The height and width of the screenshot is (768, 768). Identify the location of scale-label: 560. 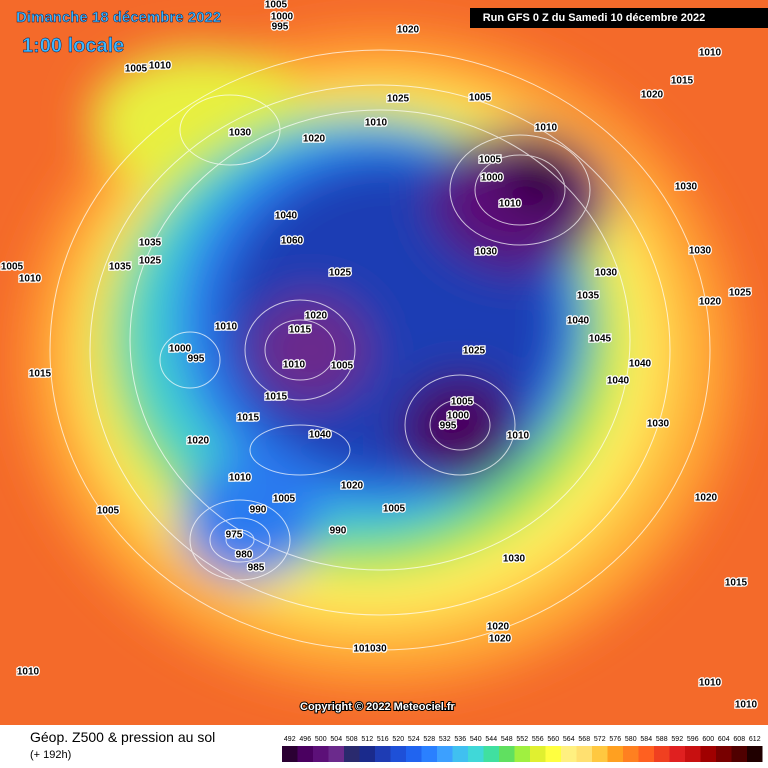
(553, 739).